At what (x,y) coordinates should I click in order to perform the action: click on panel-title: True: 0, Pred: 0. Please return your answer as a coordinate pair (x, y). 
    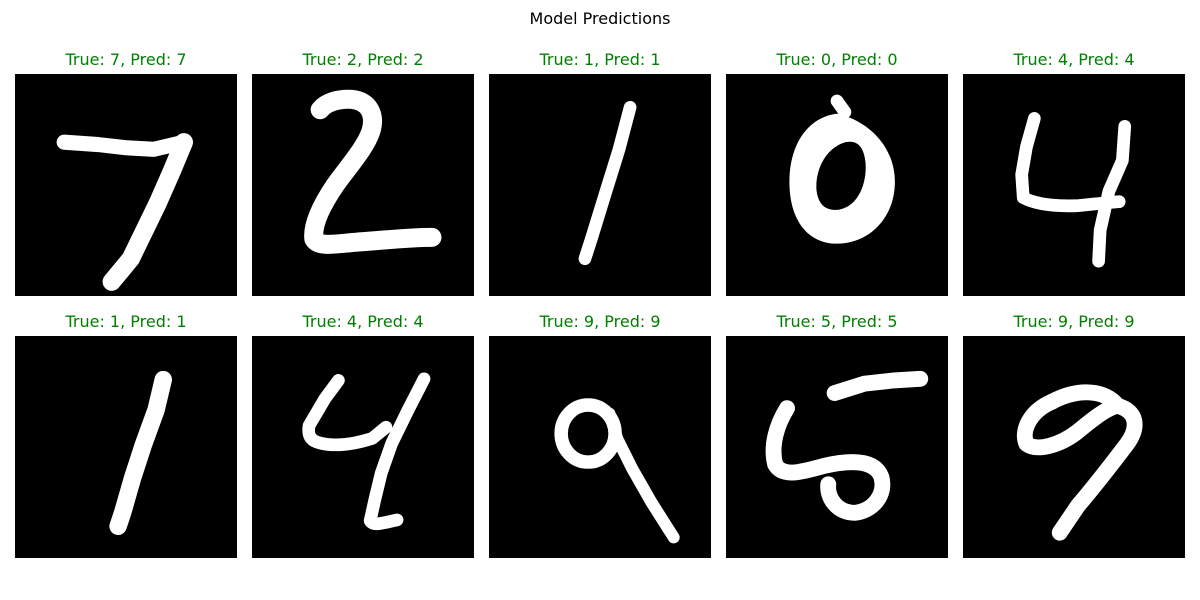
    Looking at the image, I should click on (837, 59).